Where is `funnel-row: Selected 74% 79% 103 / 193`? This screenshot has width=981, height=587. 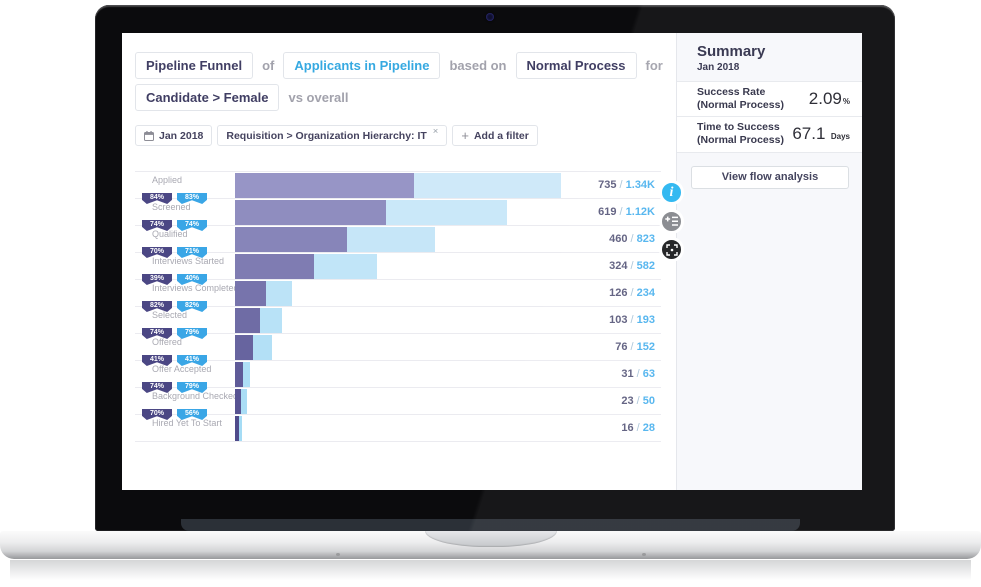 funnel-row: Selected 74% 79% 103 / 193 is located at coordinates (398, 323).